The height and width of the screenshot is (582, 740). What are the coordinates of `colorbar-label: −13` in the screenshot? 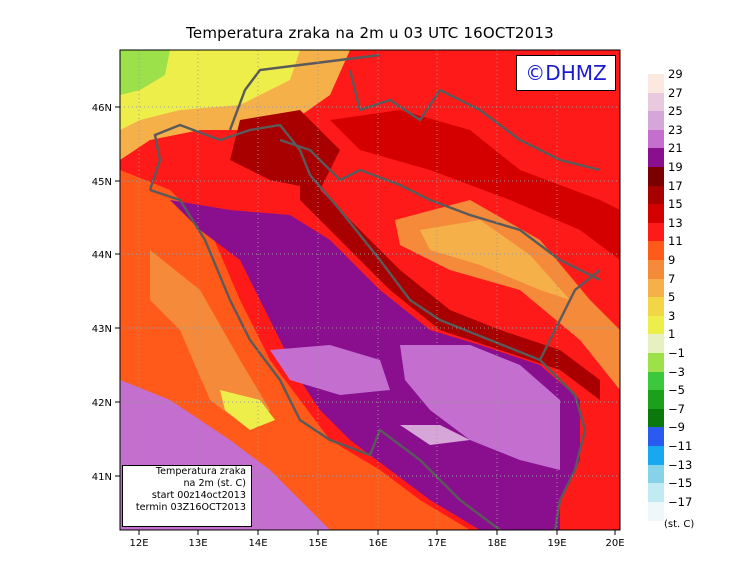 It's located at (680, 464).